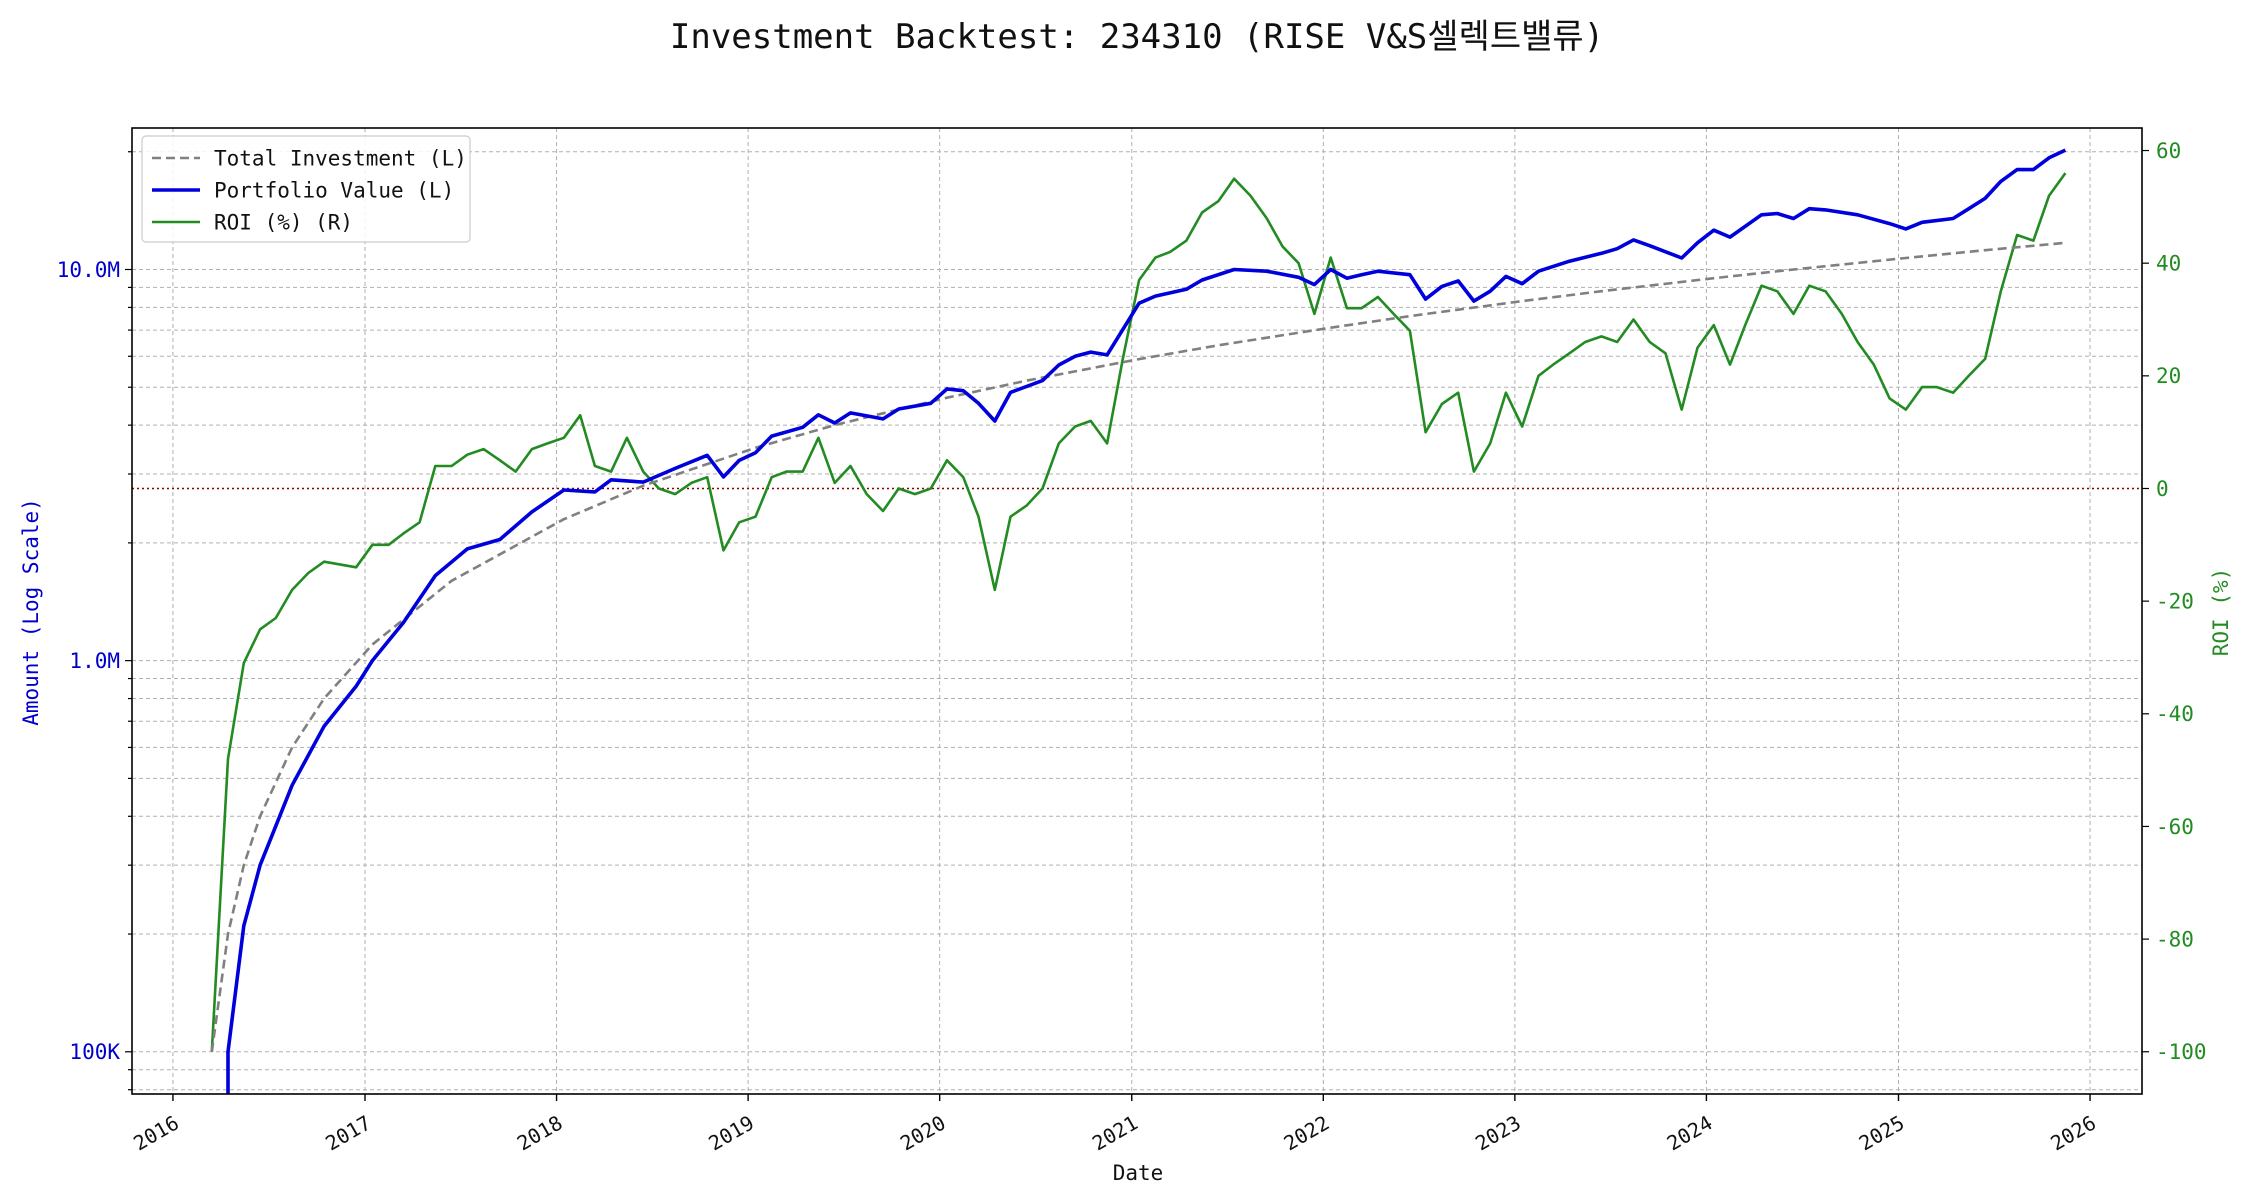 The image size is (2250, 1204). Describe the element at coordinates (94, 621) in the screenshot. I see `left-y-axis: 100K 1.0M 10.0M` at that location.